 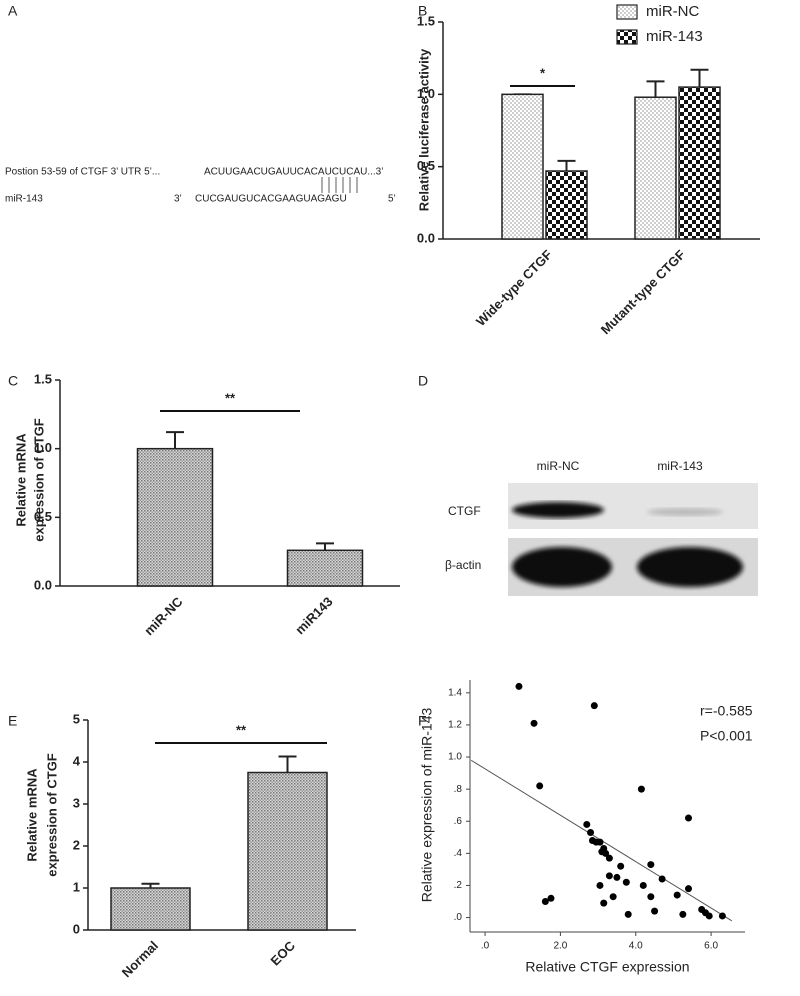 What do you see at coordinates (77, 760) in the screenshot?
I see `y-tick-label: 4` at bounding box center [77, 760].